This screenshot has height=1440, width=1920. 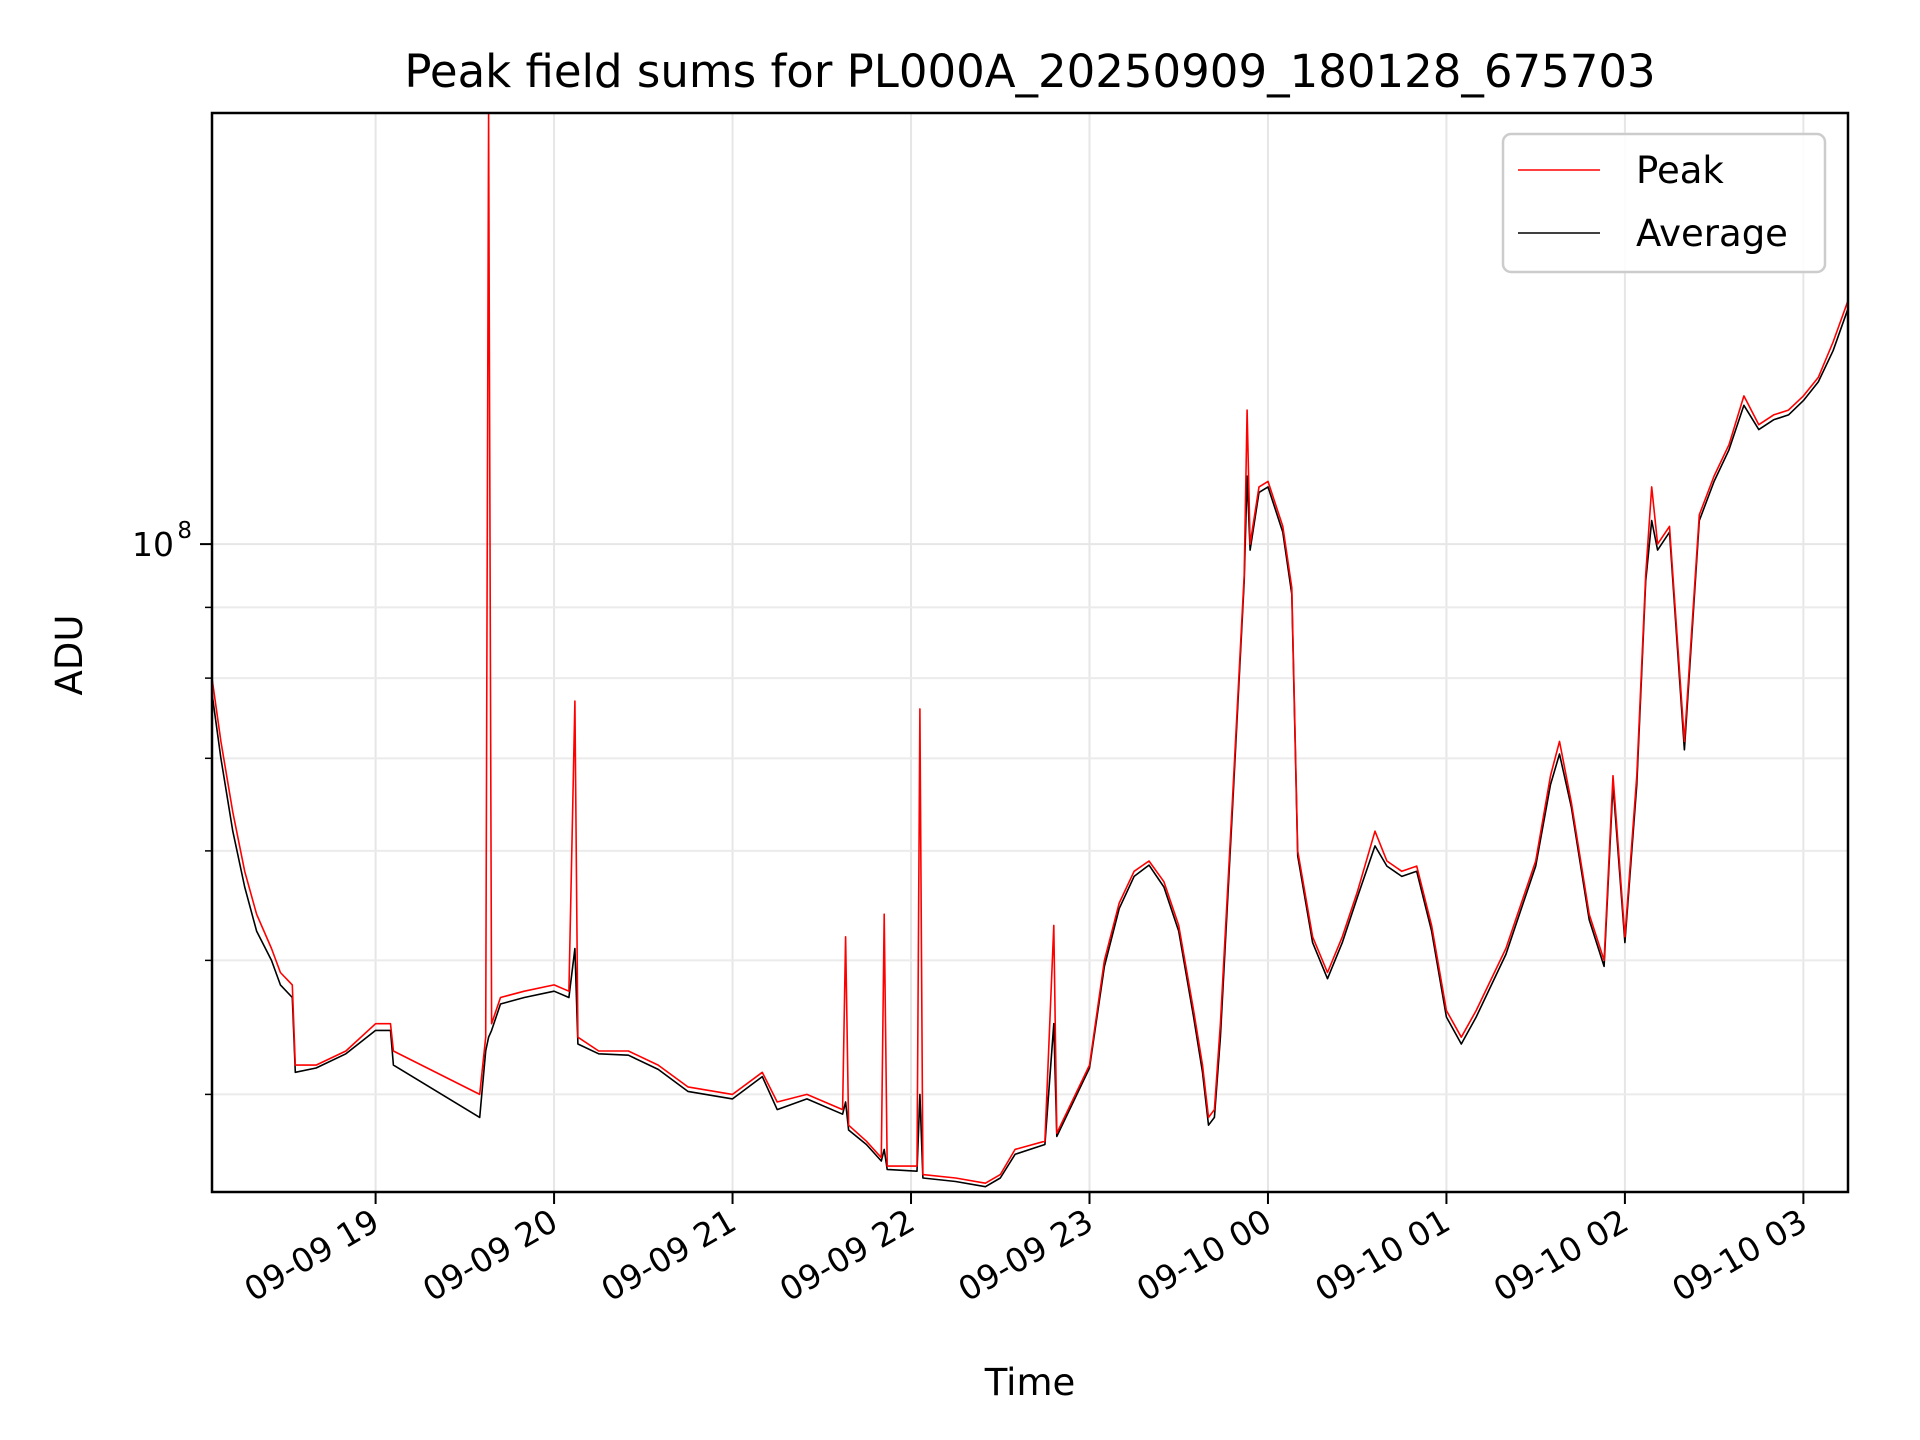 What do you see at coordinates (172, 807) in the screenshot?
I see `y-axis: 10 8` at bounding box center [172, 807].